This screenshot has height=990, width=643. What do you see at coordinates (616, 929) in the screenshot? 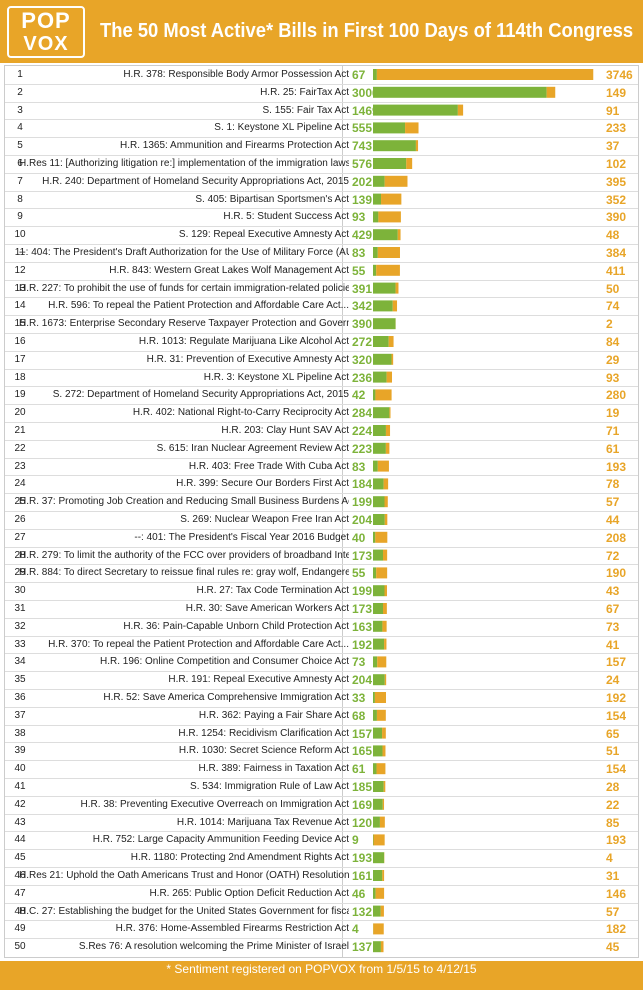
I see `oppose-value-label: 182` at bounding box center [616, 929].